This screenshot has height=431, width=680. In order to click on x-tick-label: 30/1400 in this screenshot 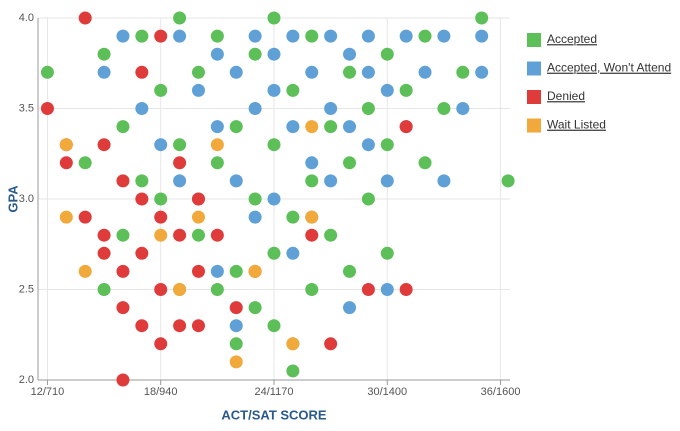, I will do `click(387, 392)`.